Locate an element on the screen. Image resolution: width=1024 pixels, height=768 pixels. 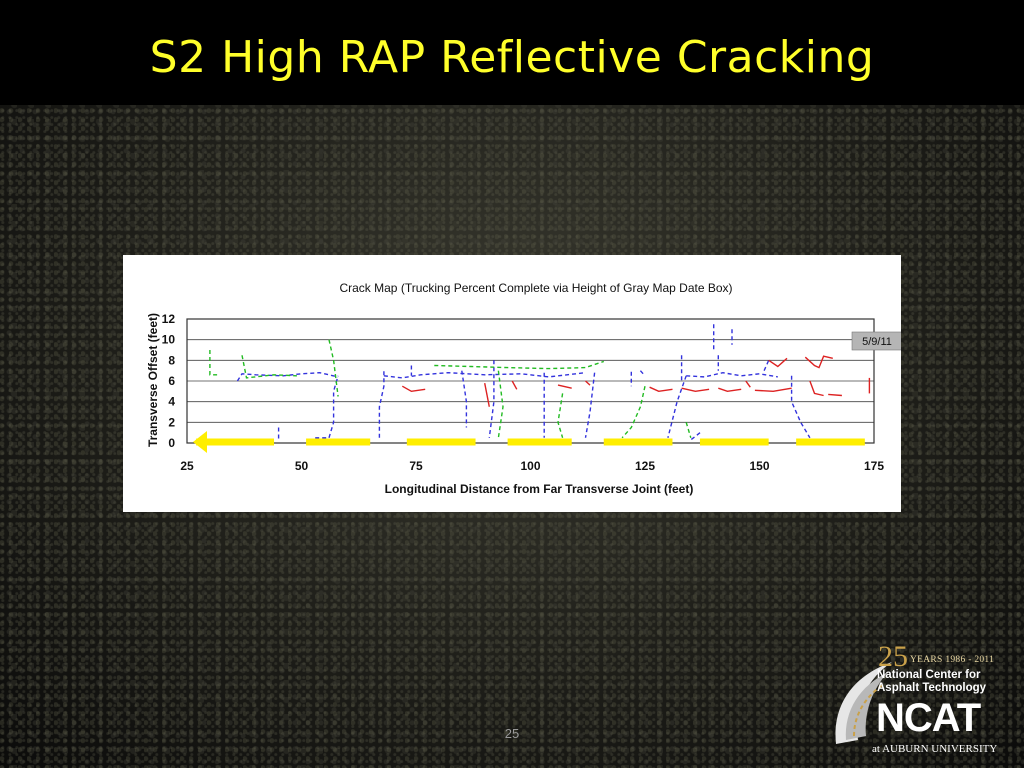
x-tick-label: 50 is located at coordinates (302, 466).